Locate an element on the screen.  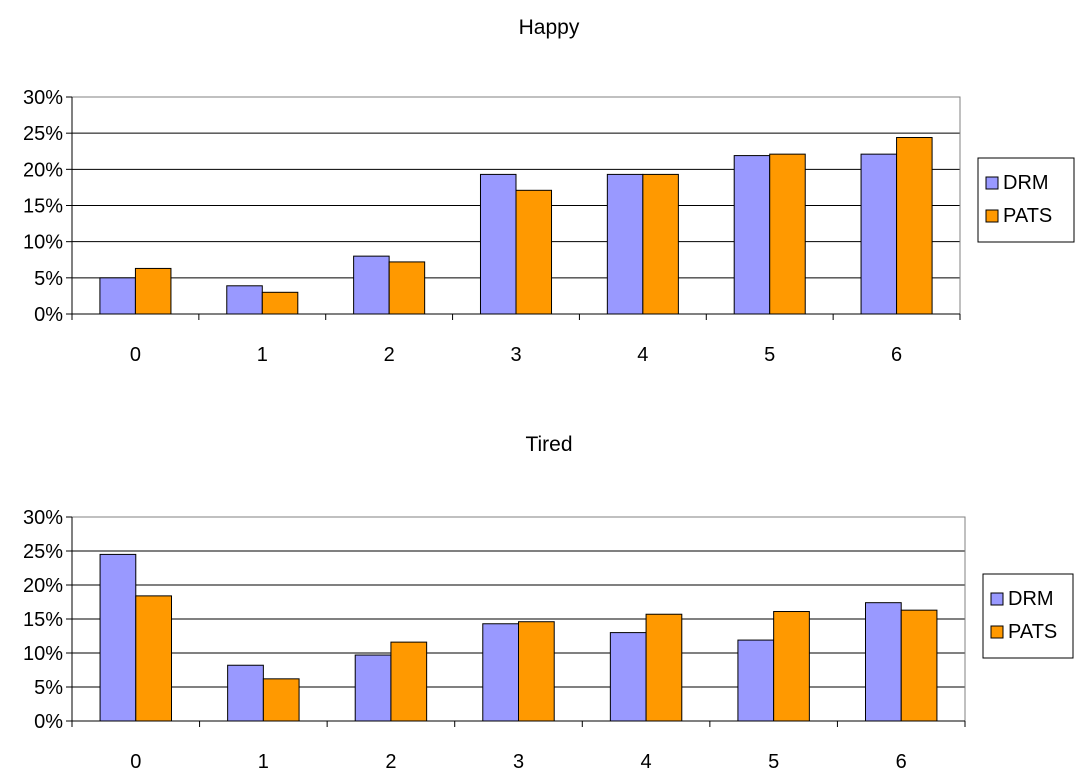
x-tick-labels-happy: 0 1 2 3 4 5 6 is located at coordinates (516, 355).